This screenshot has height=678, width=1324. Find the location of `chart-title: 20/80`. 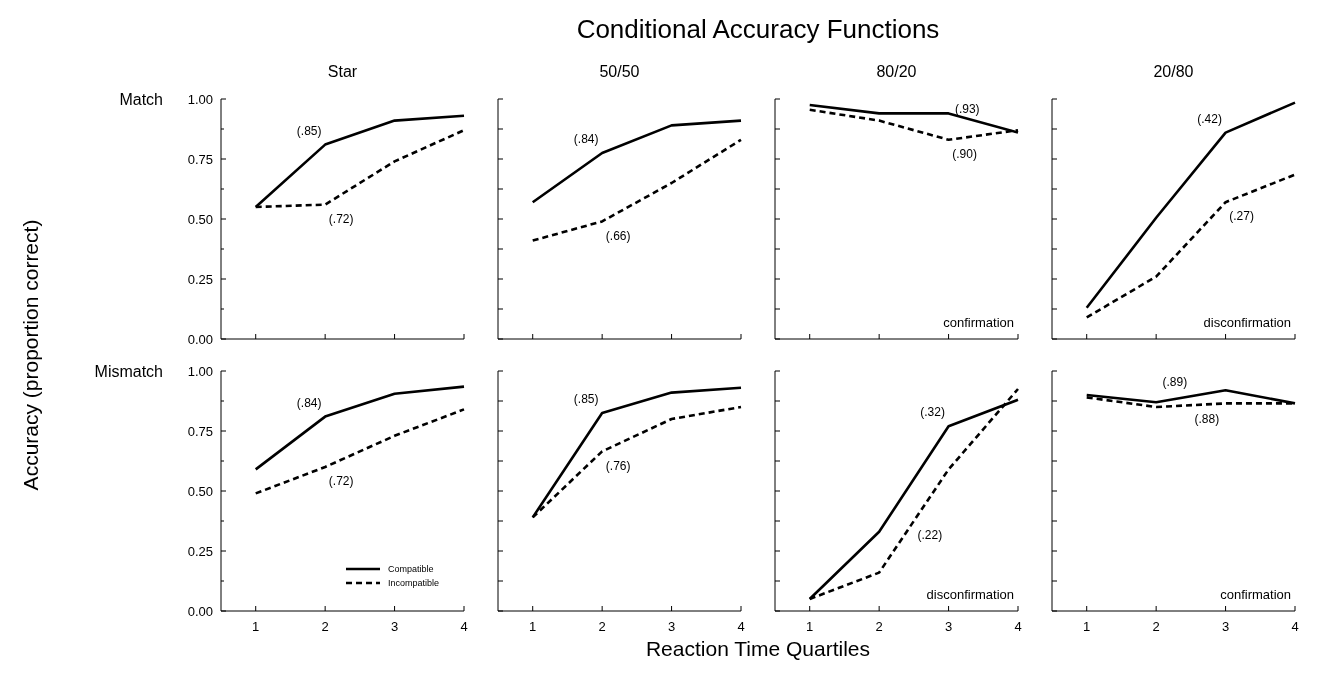

chart-title: 20/80 is located at coordinates (1173, 71).